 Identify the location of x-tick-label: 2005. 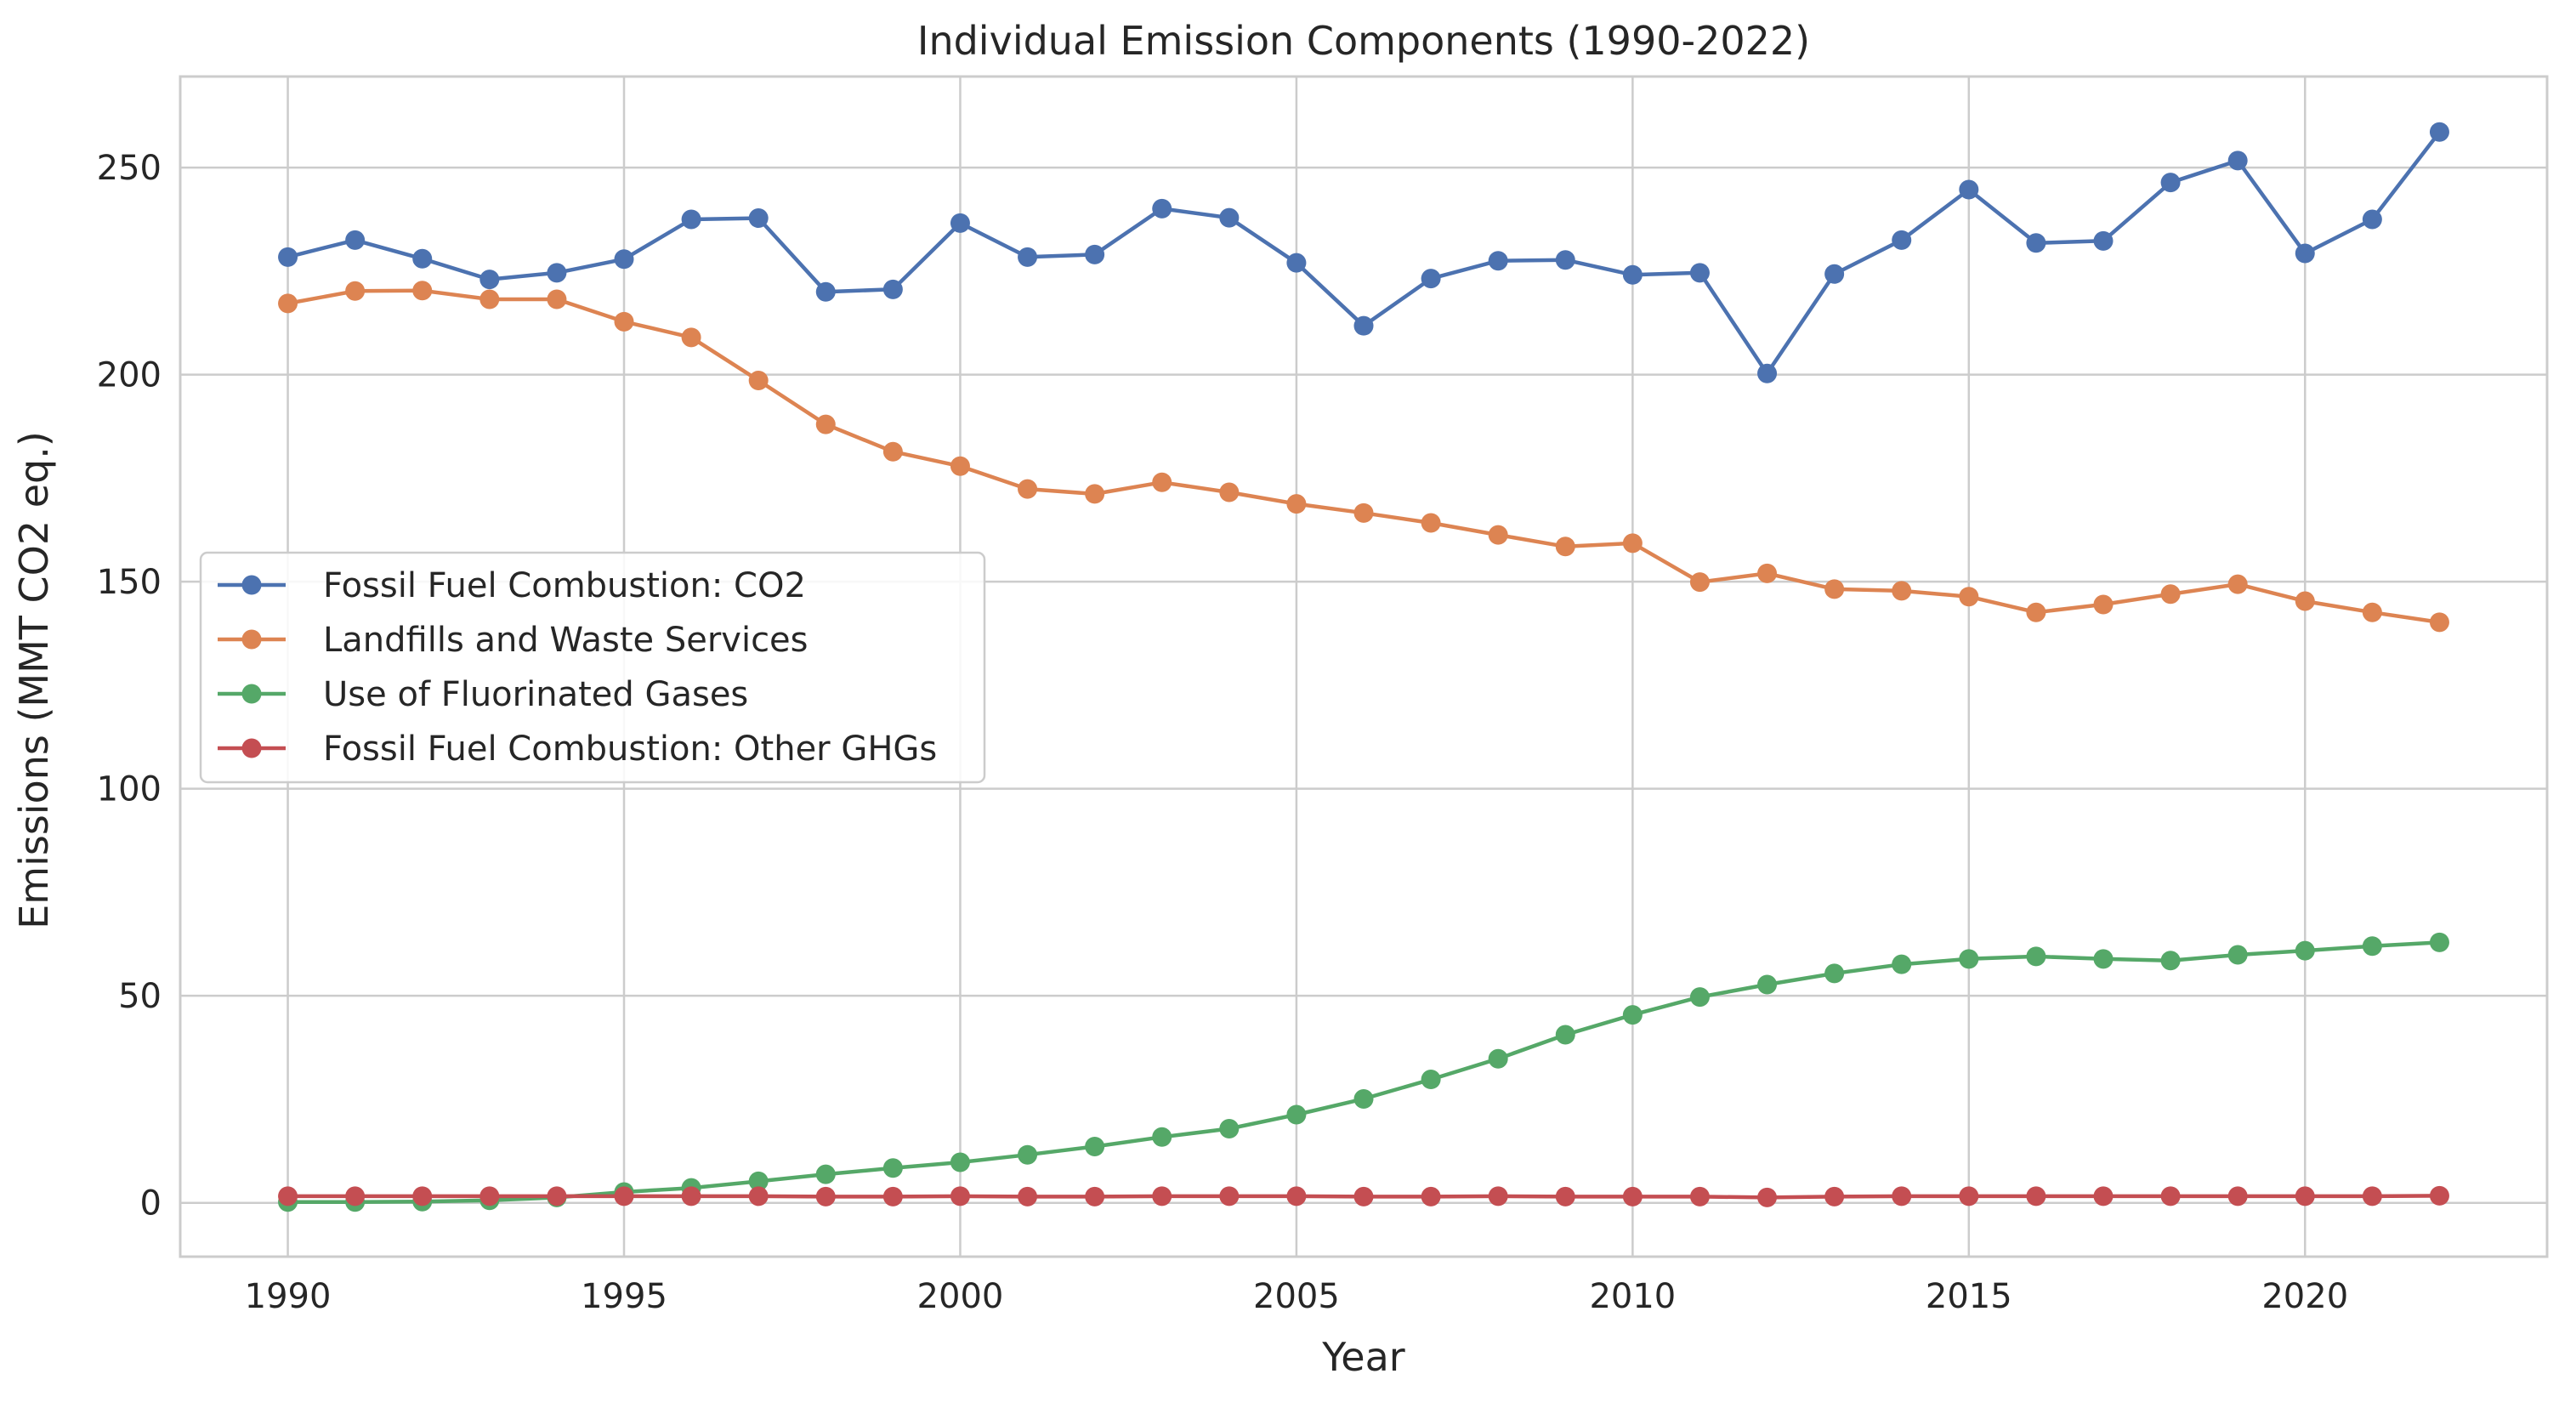
(1296, 1296).